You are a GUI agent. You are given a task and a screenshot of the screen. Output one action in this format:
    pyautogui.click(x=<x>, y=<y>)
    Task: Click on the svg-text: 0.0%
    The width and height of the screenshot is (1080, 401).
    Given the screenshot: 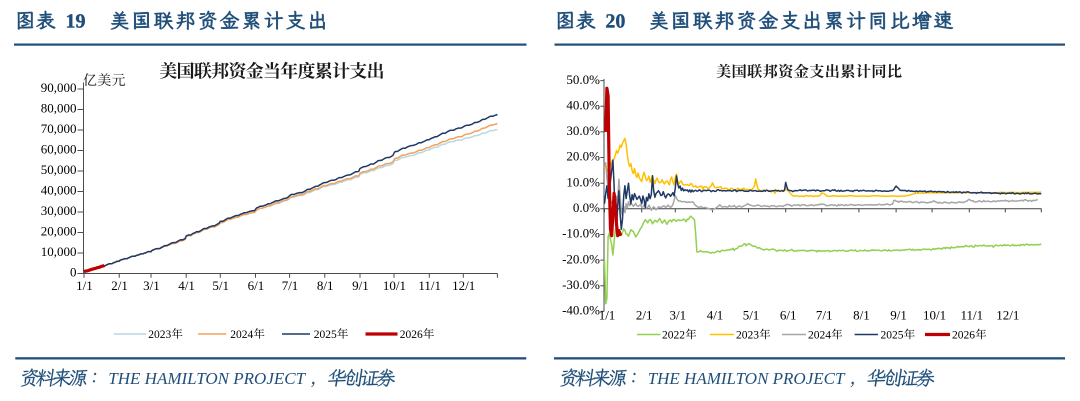 What is the action you would take?
    pyautogui.click(x=586, y=207)
    